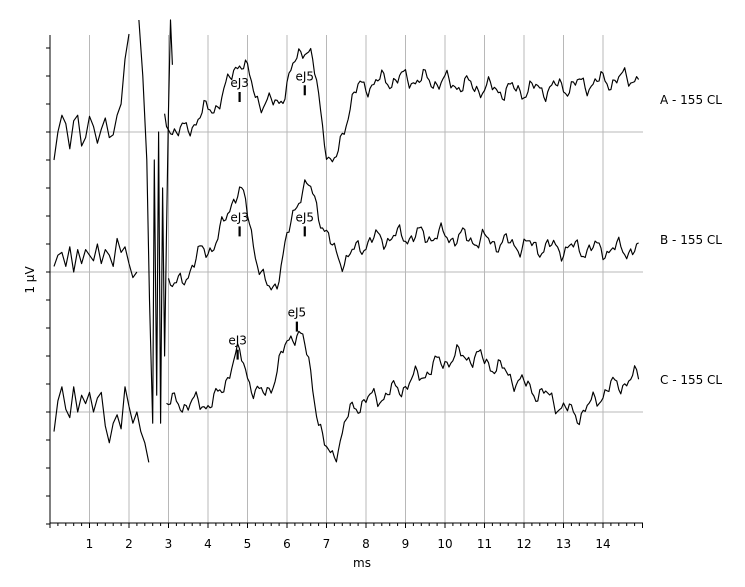 Image resolution: width=745 pixels, height=587 pixels. I want to click on y-axis-label: 1 µV, so click(30, 280).